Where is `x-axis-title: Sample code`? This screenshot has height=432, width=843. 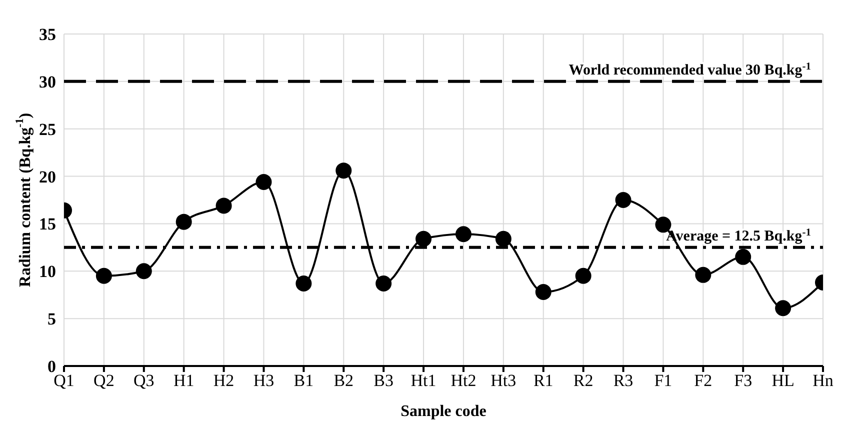 x-axis-title: Sample code is located at coordinates (443, 411).